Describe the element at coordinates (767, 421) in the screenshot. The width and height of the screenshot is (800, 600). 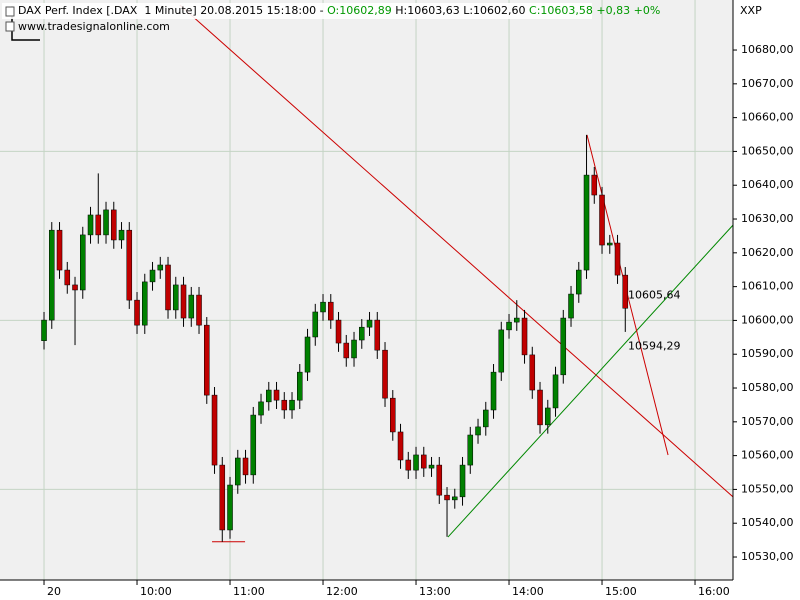
I see `y-tick-label: 10570,00` at that location.